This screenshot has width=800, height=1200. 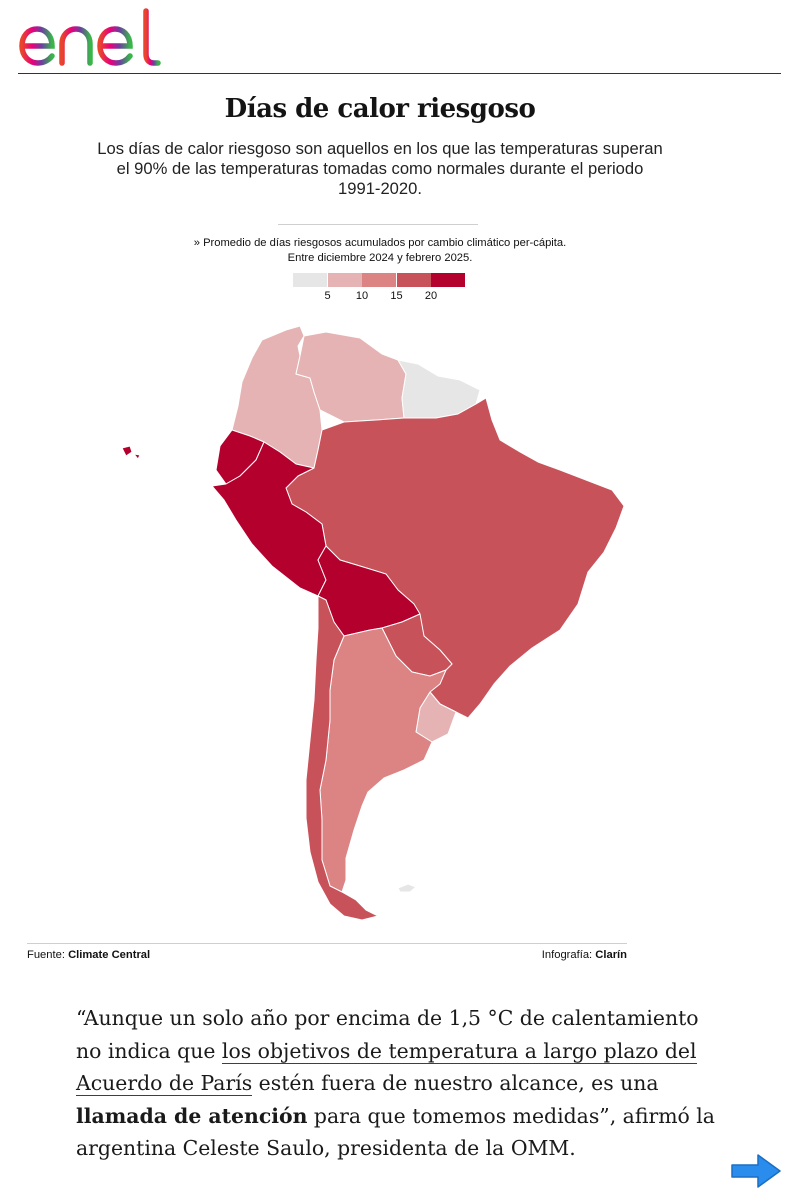 What do you see at coordinates (455, 1083) in the screenshot?
I see `quote-text-2: estén fuera de nuestro alcance, es una` at bounding box center [455, 1083].